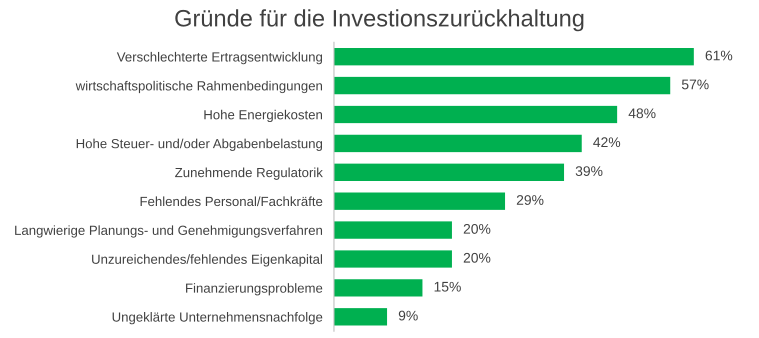 This screenshot has width=759, height=338. I want to click on data-label: 42%, so click(606, 142).